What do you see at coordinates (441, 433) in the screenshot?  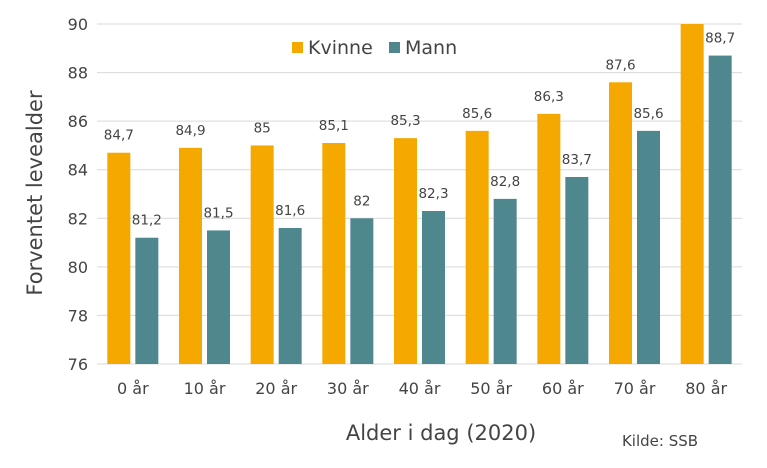 I see `x-axis-label: Alder i dag (2020)` at bounding box center [441, 433].